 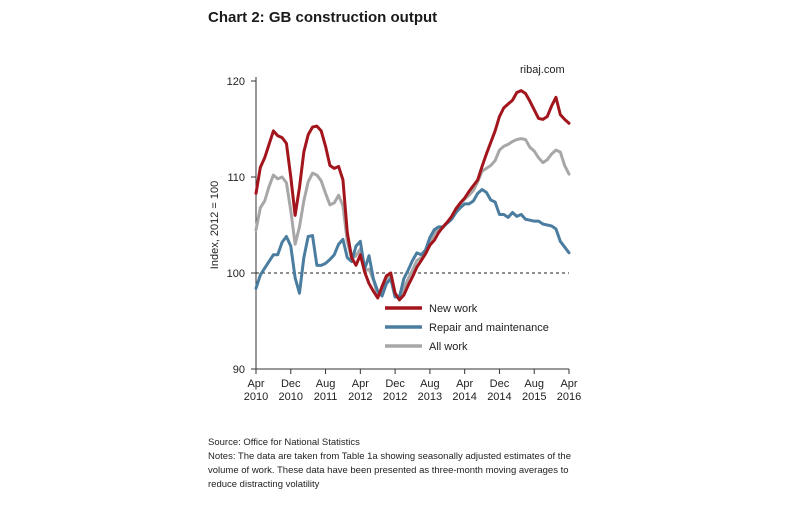 I want to click on series-line-repair-and-maintenance, so click(x=412, y=243).